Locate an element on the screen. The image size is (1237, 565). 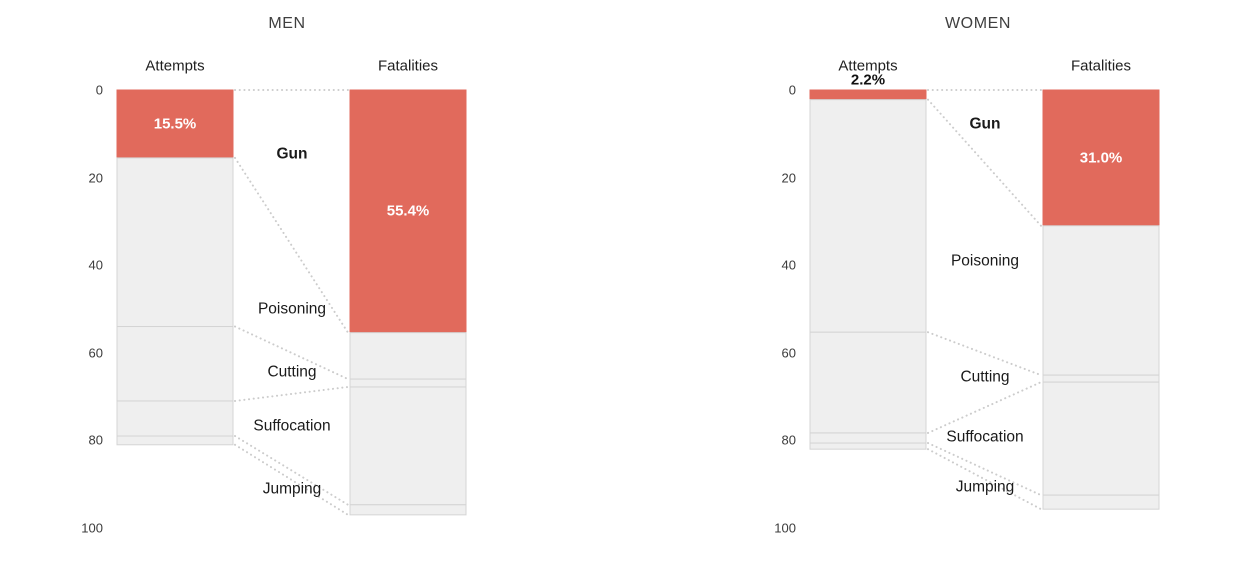
women-fatalities-segment-poisoning is located at coordinates (1101, 300).